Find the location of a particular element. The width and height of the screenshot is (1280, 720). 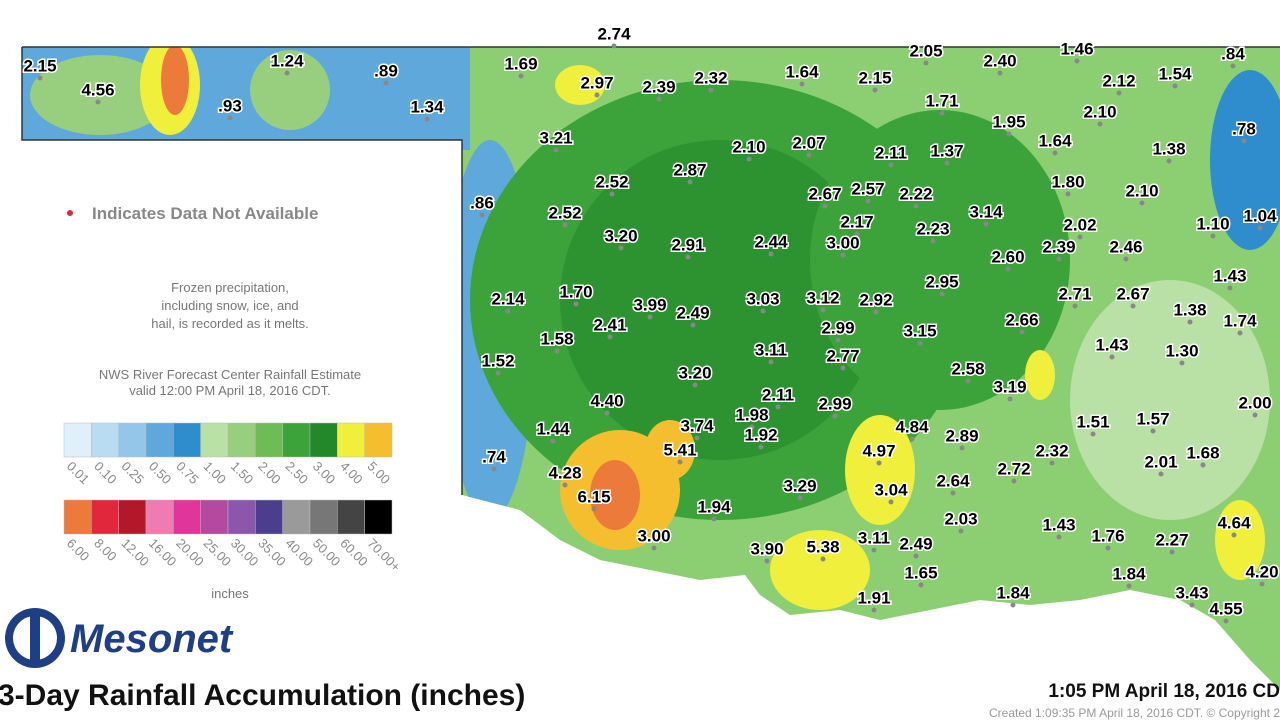

station-value: 3.19 is located at coordinates (1009, 386).